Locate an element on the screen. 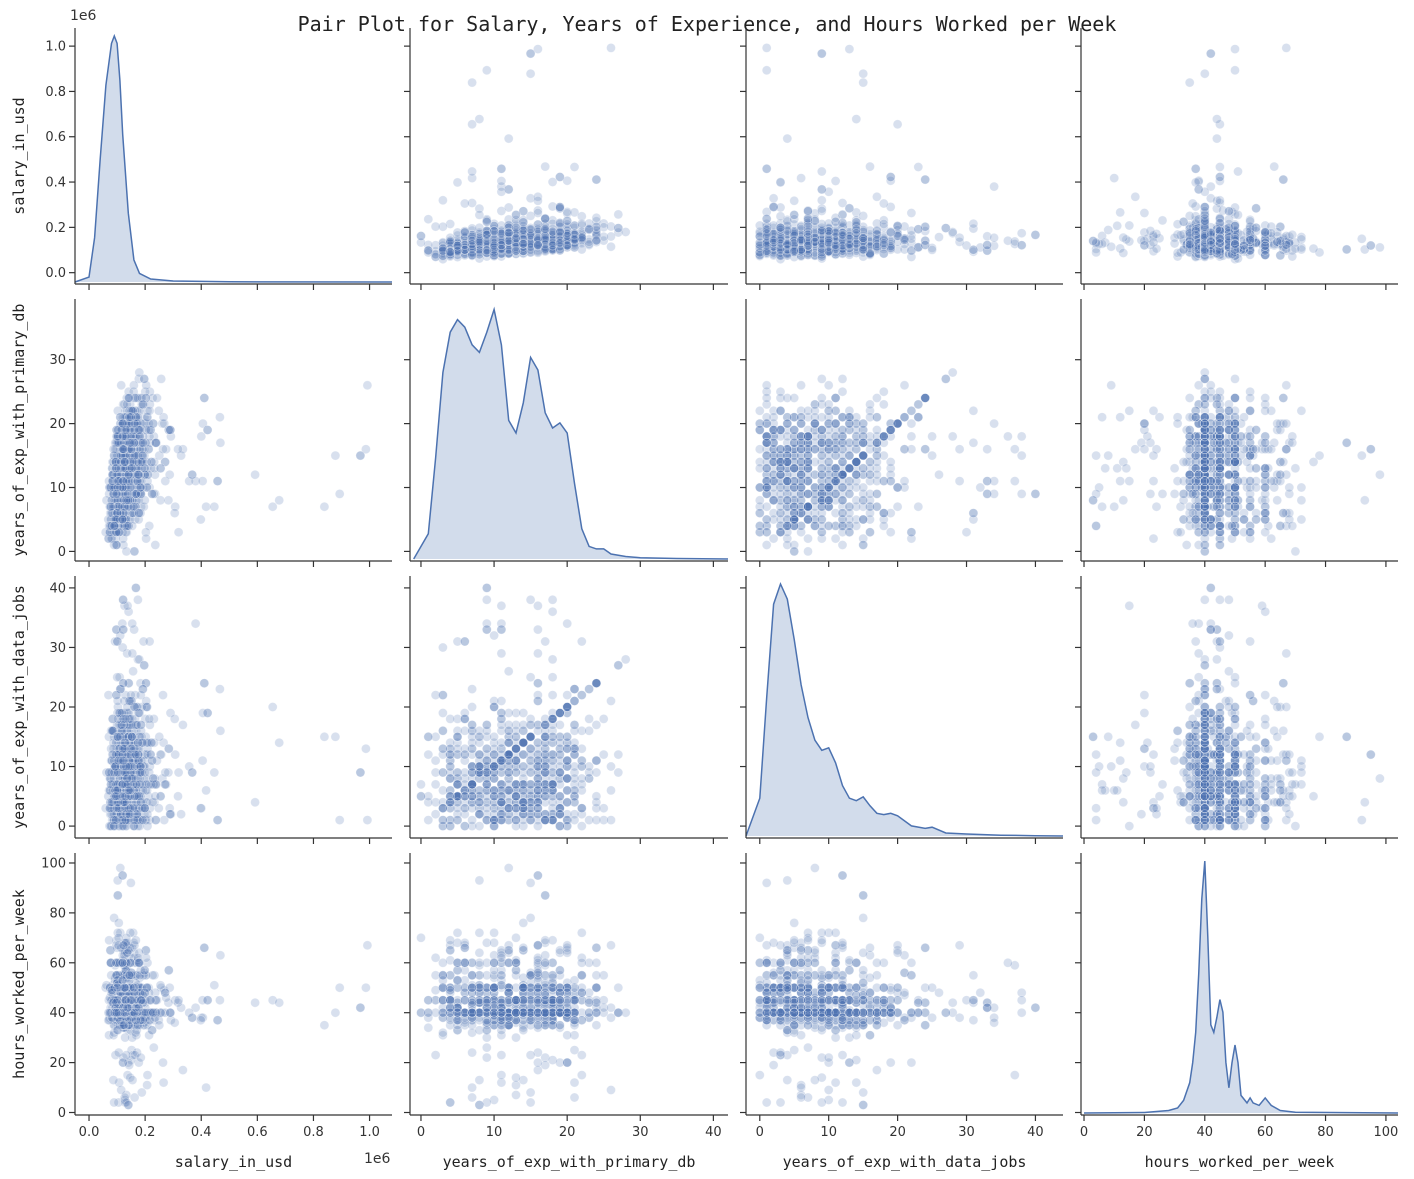 The image size is (1414, 1179). panel-salary-vs-yp is located at coordinates (566, 159).